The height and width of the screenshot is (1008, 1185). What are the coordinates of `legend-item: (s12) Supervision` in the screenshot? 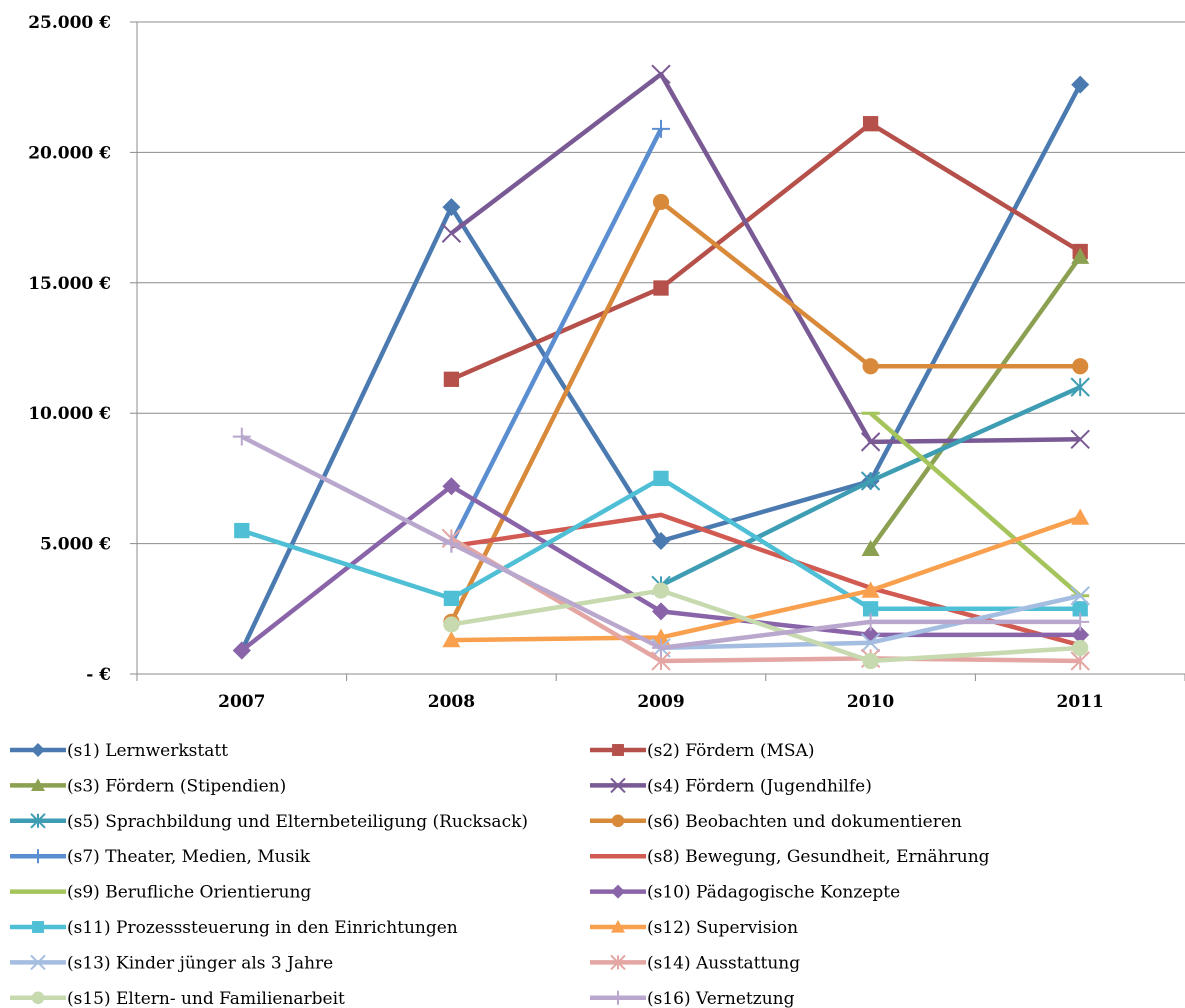 It's located at (694, 928).